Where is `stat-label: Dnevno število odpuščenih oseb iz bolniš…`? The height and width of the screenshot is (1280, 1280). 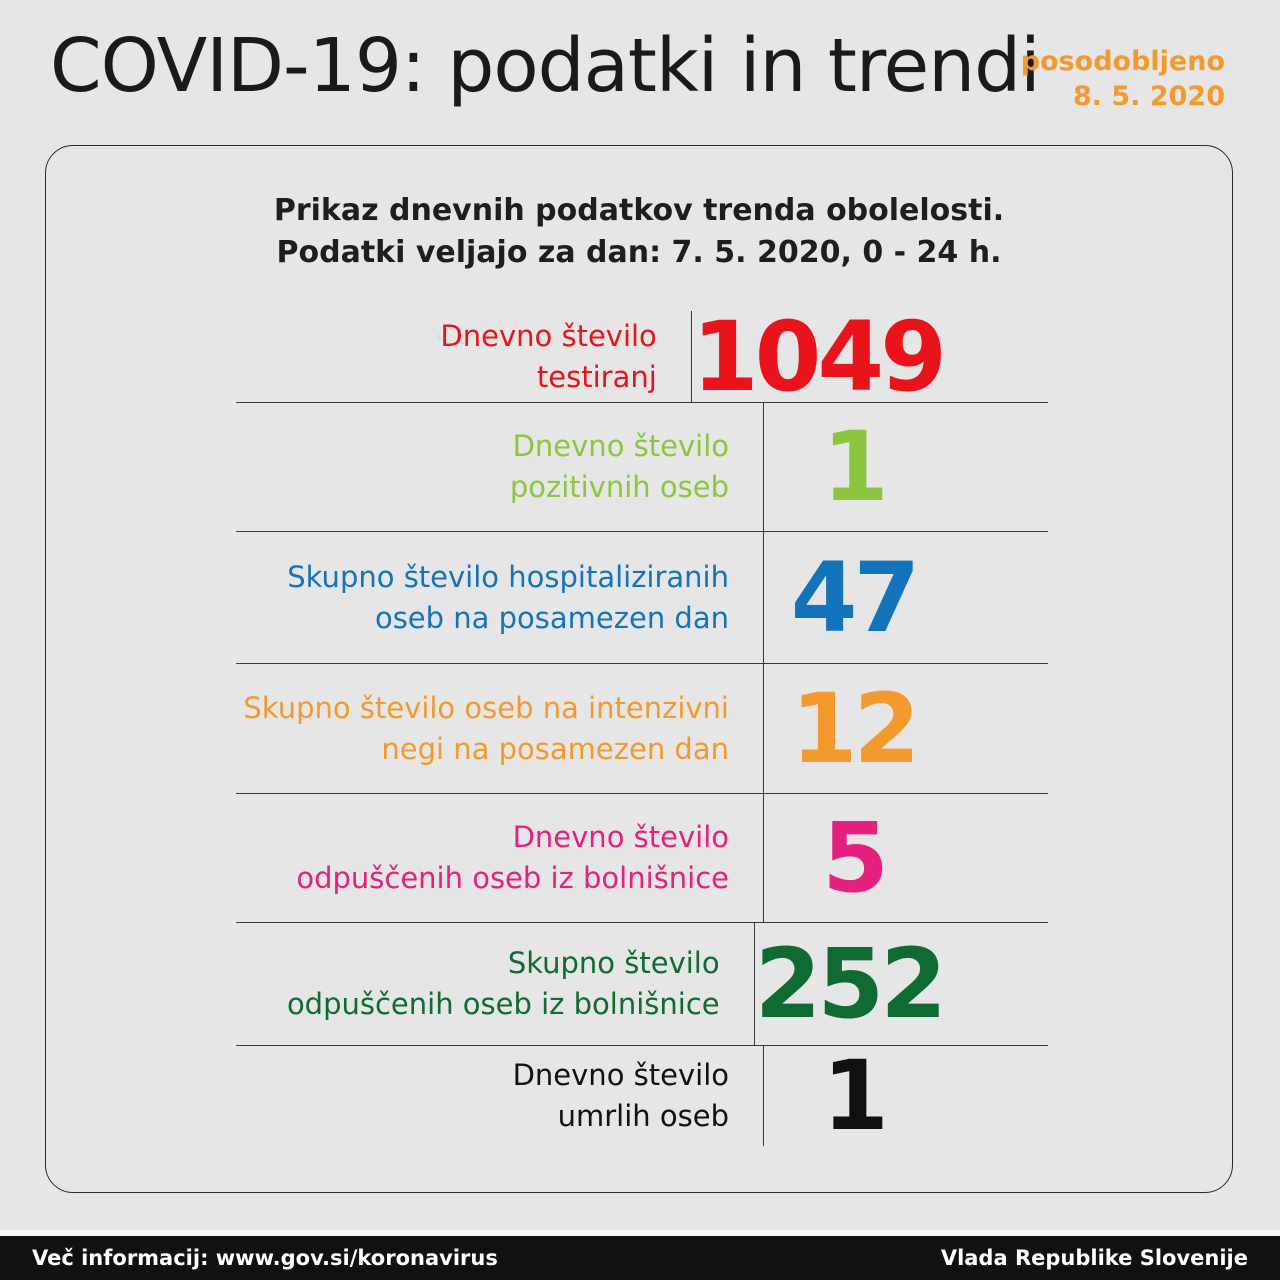
stat-label: Dnevno število odpuščenih oseb iz bolniš… is located at coordinates (500, 858).